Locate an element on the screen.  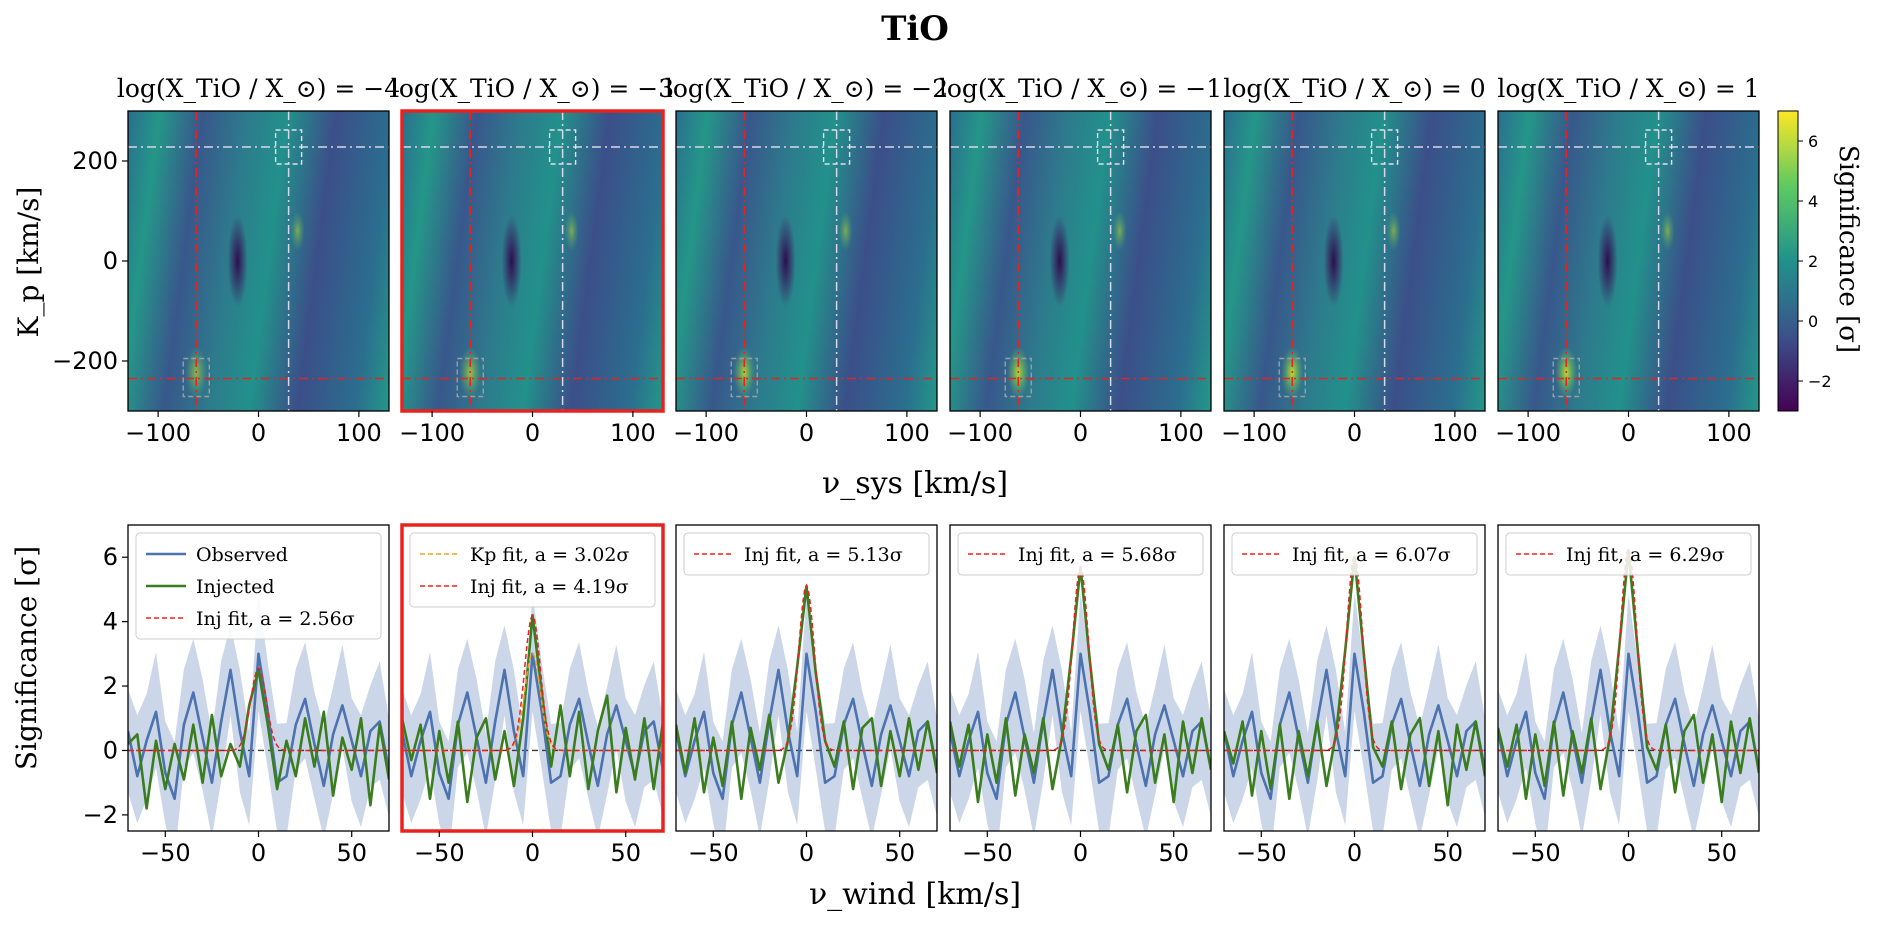
panel-title: log(X_TiO / X_⊙) = −3 is located at coordinates (532, 88).